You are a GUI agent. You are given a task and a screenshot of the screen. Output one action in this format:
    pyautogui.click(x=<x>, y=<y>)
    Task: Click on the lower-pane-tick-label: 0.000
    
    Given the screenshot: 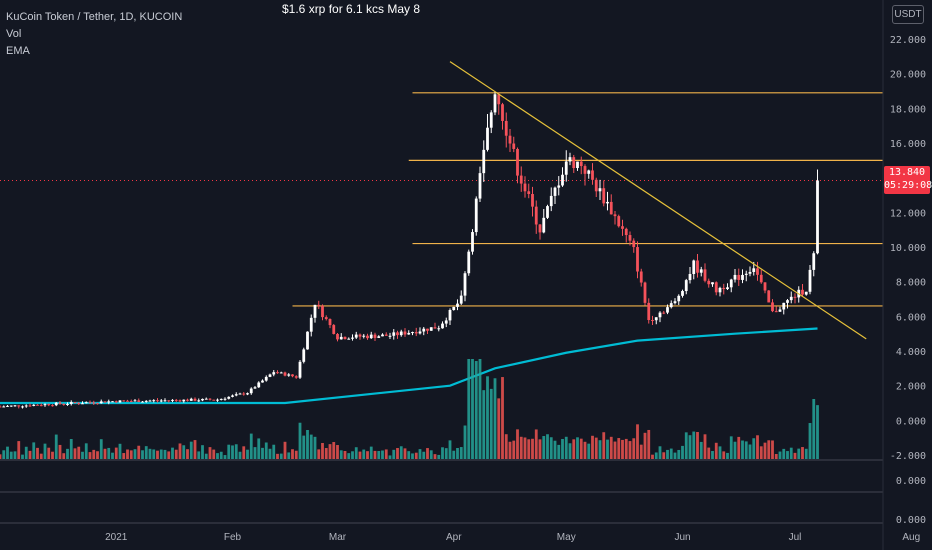 What is the action you would take?
    pyautogui.click(x=911, y=520)
    